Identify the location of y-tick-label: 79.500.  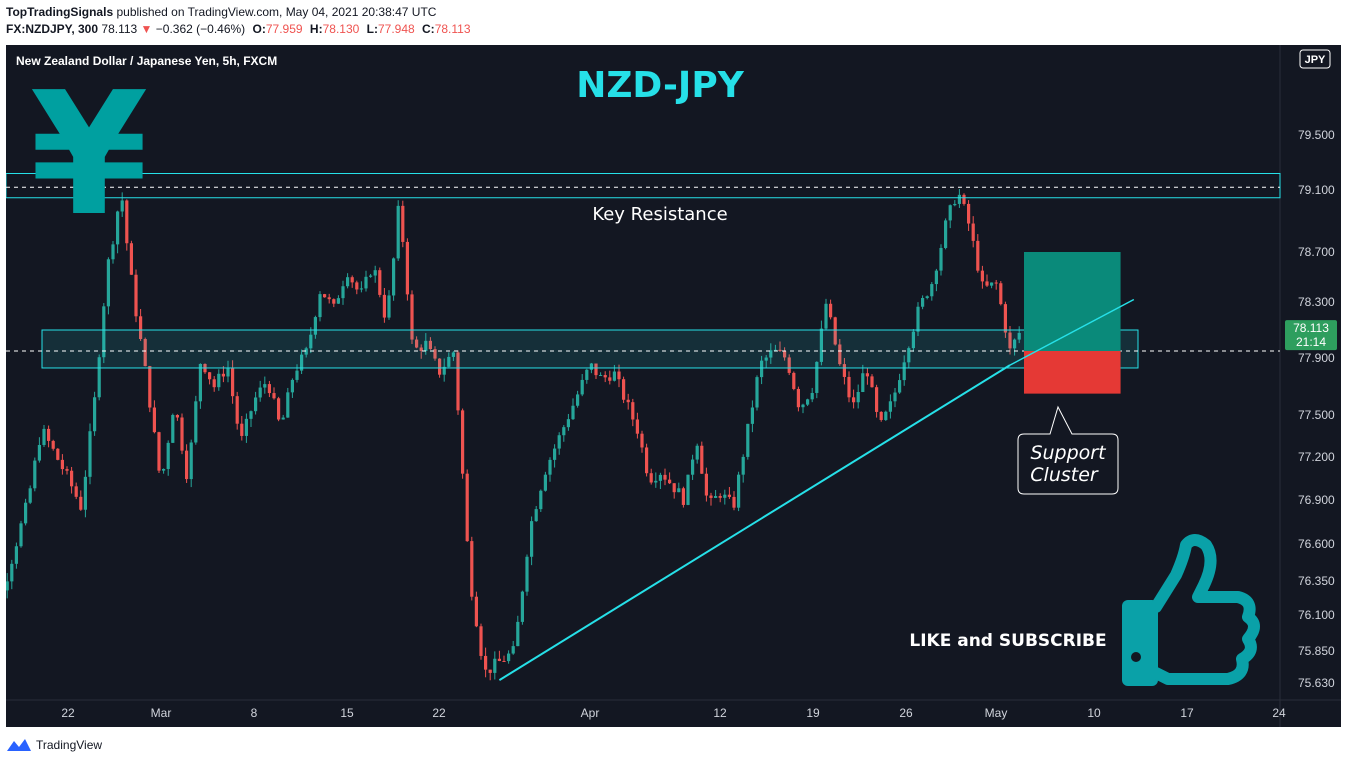
(1316, 135).